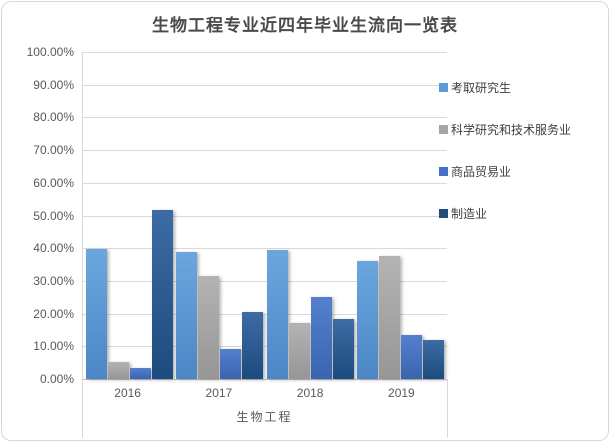 The height and width of the screenshot is (445, 610). Describe the element at coordinates (56, 379) in the screenshot. I see `y-tick-label: 0.00%` at that location.